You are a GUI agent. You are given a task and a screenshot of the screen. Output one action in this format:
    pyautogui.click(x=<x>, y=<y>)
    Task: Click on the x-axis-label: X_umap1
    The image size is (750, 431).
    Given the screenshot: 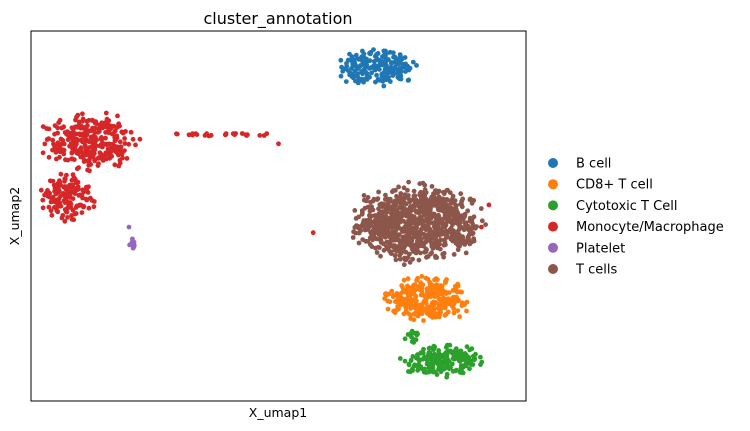 What is the action you would take?
    pyautogui.click(x=278, y=412)
    